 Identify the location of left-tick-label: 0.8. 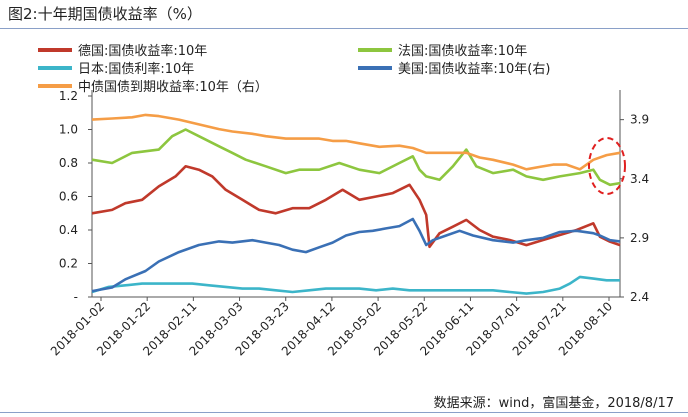
(68, 163).